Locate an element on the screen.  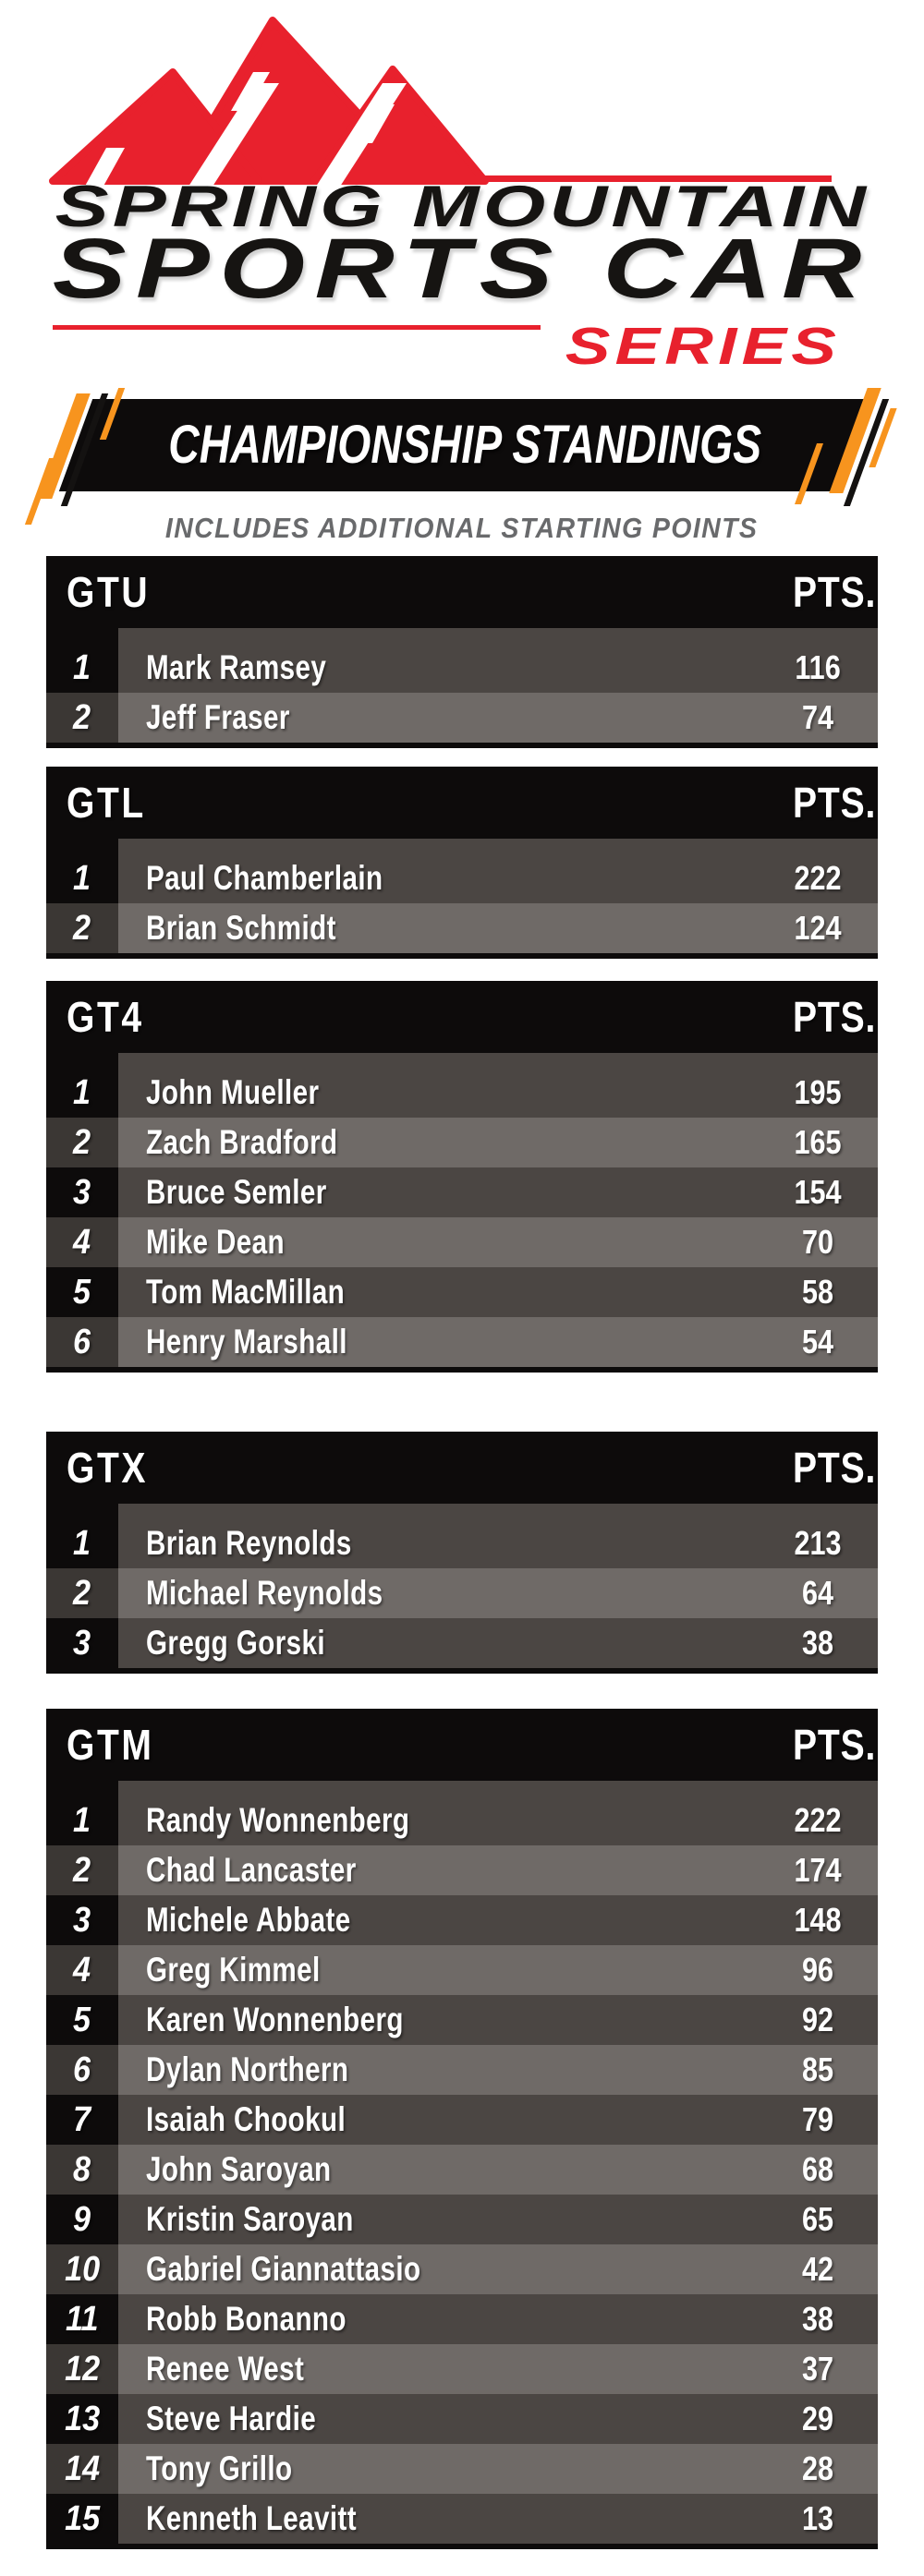
logo-text-sports-car: SPORTS CAR is located at coordinates (462, 269).